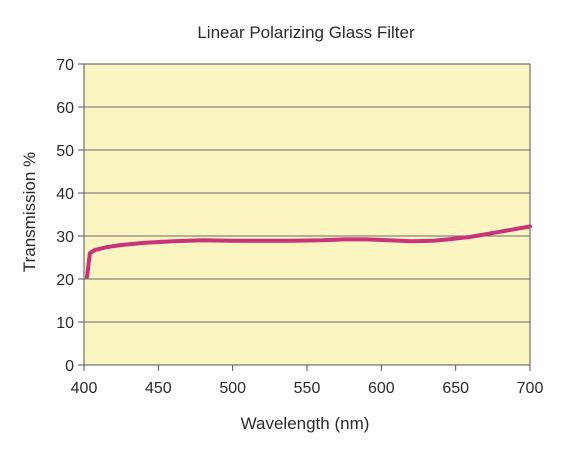 The width and height of the screenshot is (567, 455). Describe the element at coordinates (307, 388) in the screenshot. I see `x-tick-label: 550` at that location.